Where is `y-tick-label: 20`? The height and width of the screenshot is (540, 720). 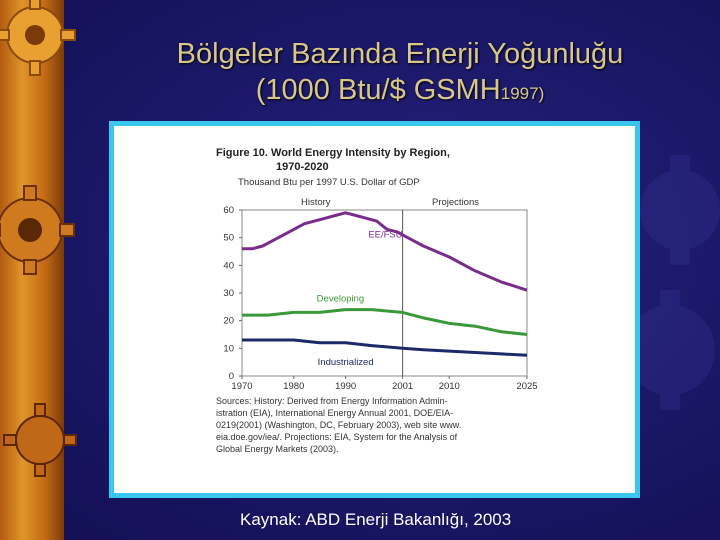
y-tick-label: 20 is located at coordinates (228, 321).